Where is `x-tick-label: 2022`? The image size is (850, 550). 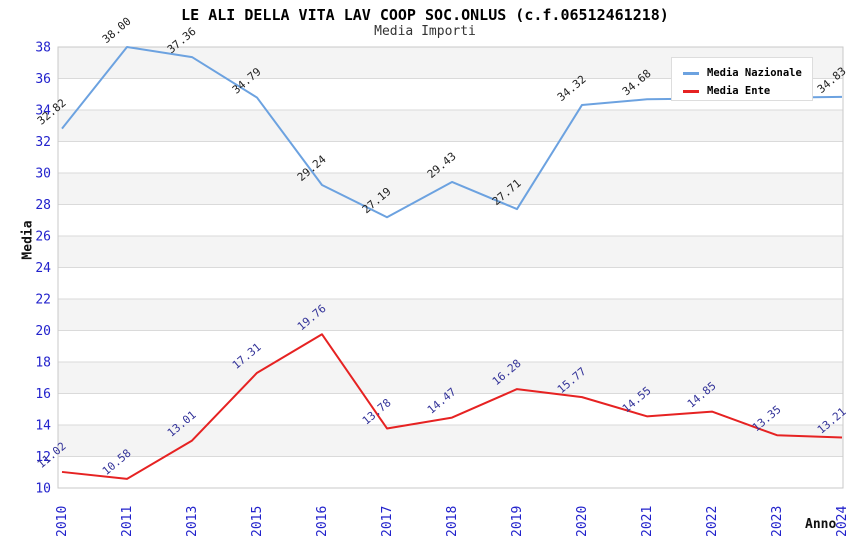 x-tick-label: 2022 is located at coordinates (712, 521).